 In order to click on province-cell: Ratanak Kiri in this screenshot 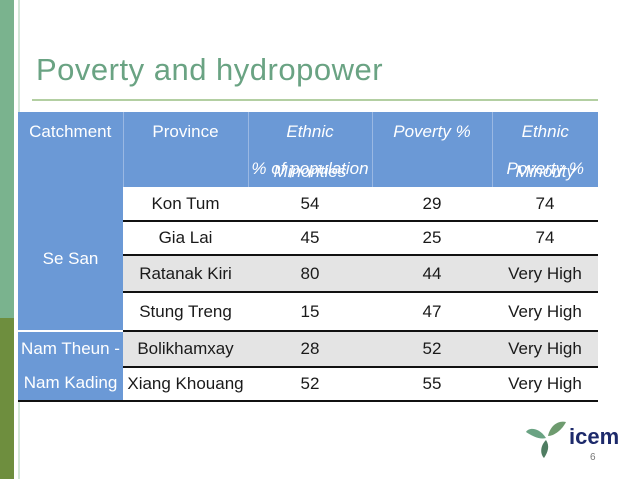, I will do `click(185, 274)`.